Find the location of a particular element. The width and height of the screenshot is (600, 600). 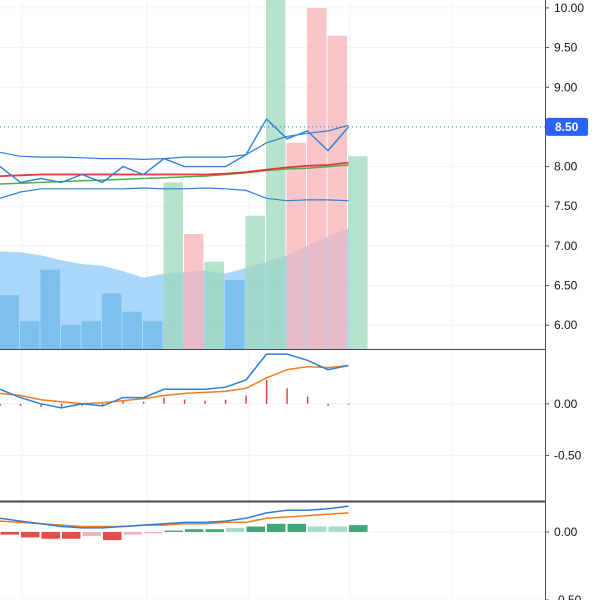

axis-background is located at coordinates (572, 300).